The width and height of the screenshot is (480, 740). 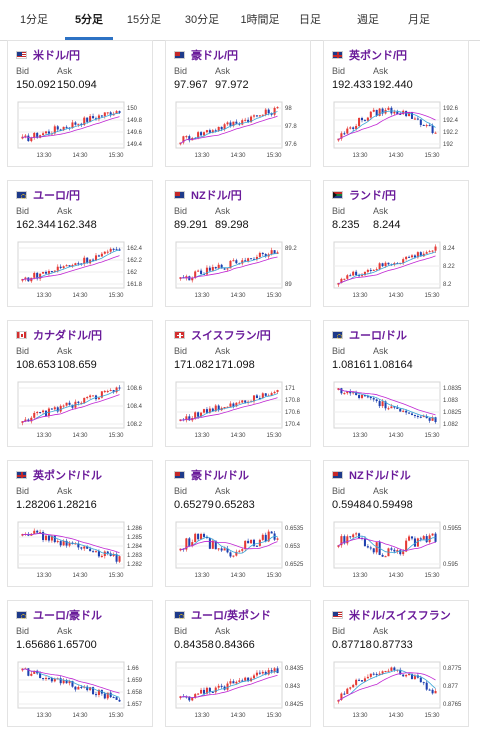 What do you see at coordinates (419, 20) in the screenshot?
I see `tab-7: 月足` at bounding box center [419, 20].